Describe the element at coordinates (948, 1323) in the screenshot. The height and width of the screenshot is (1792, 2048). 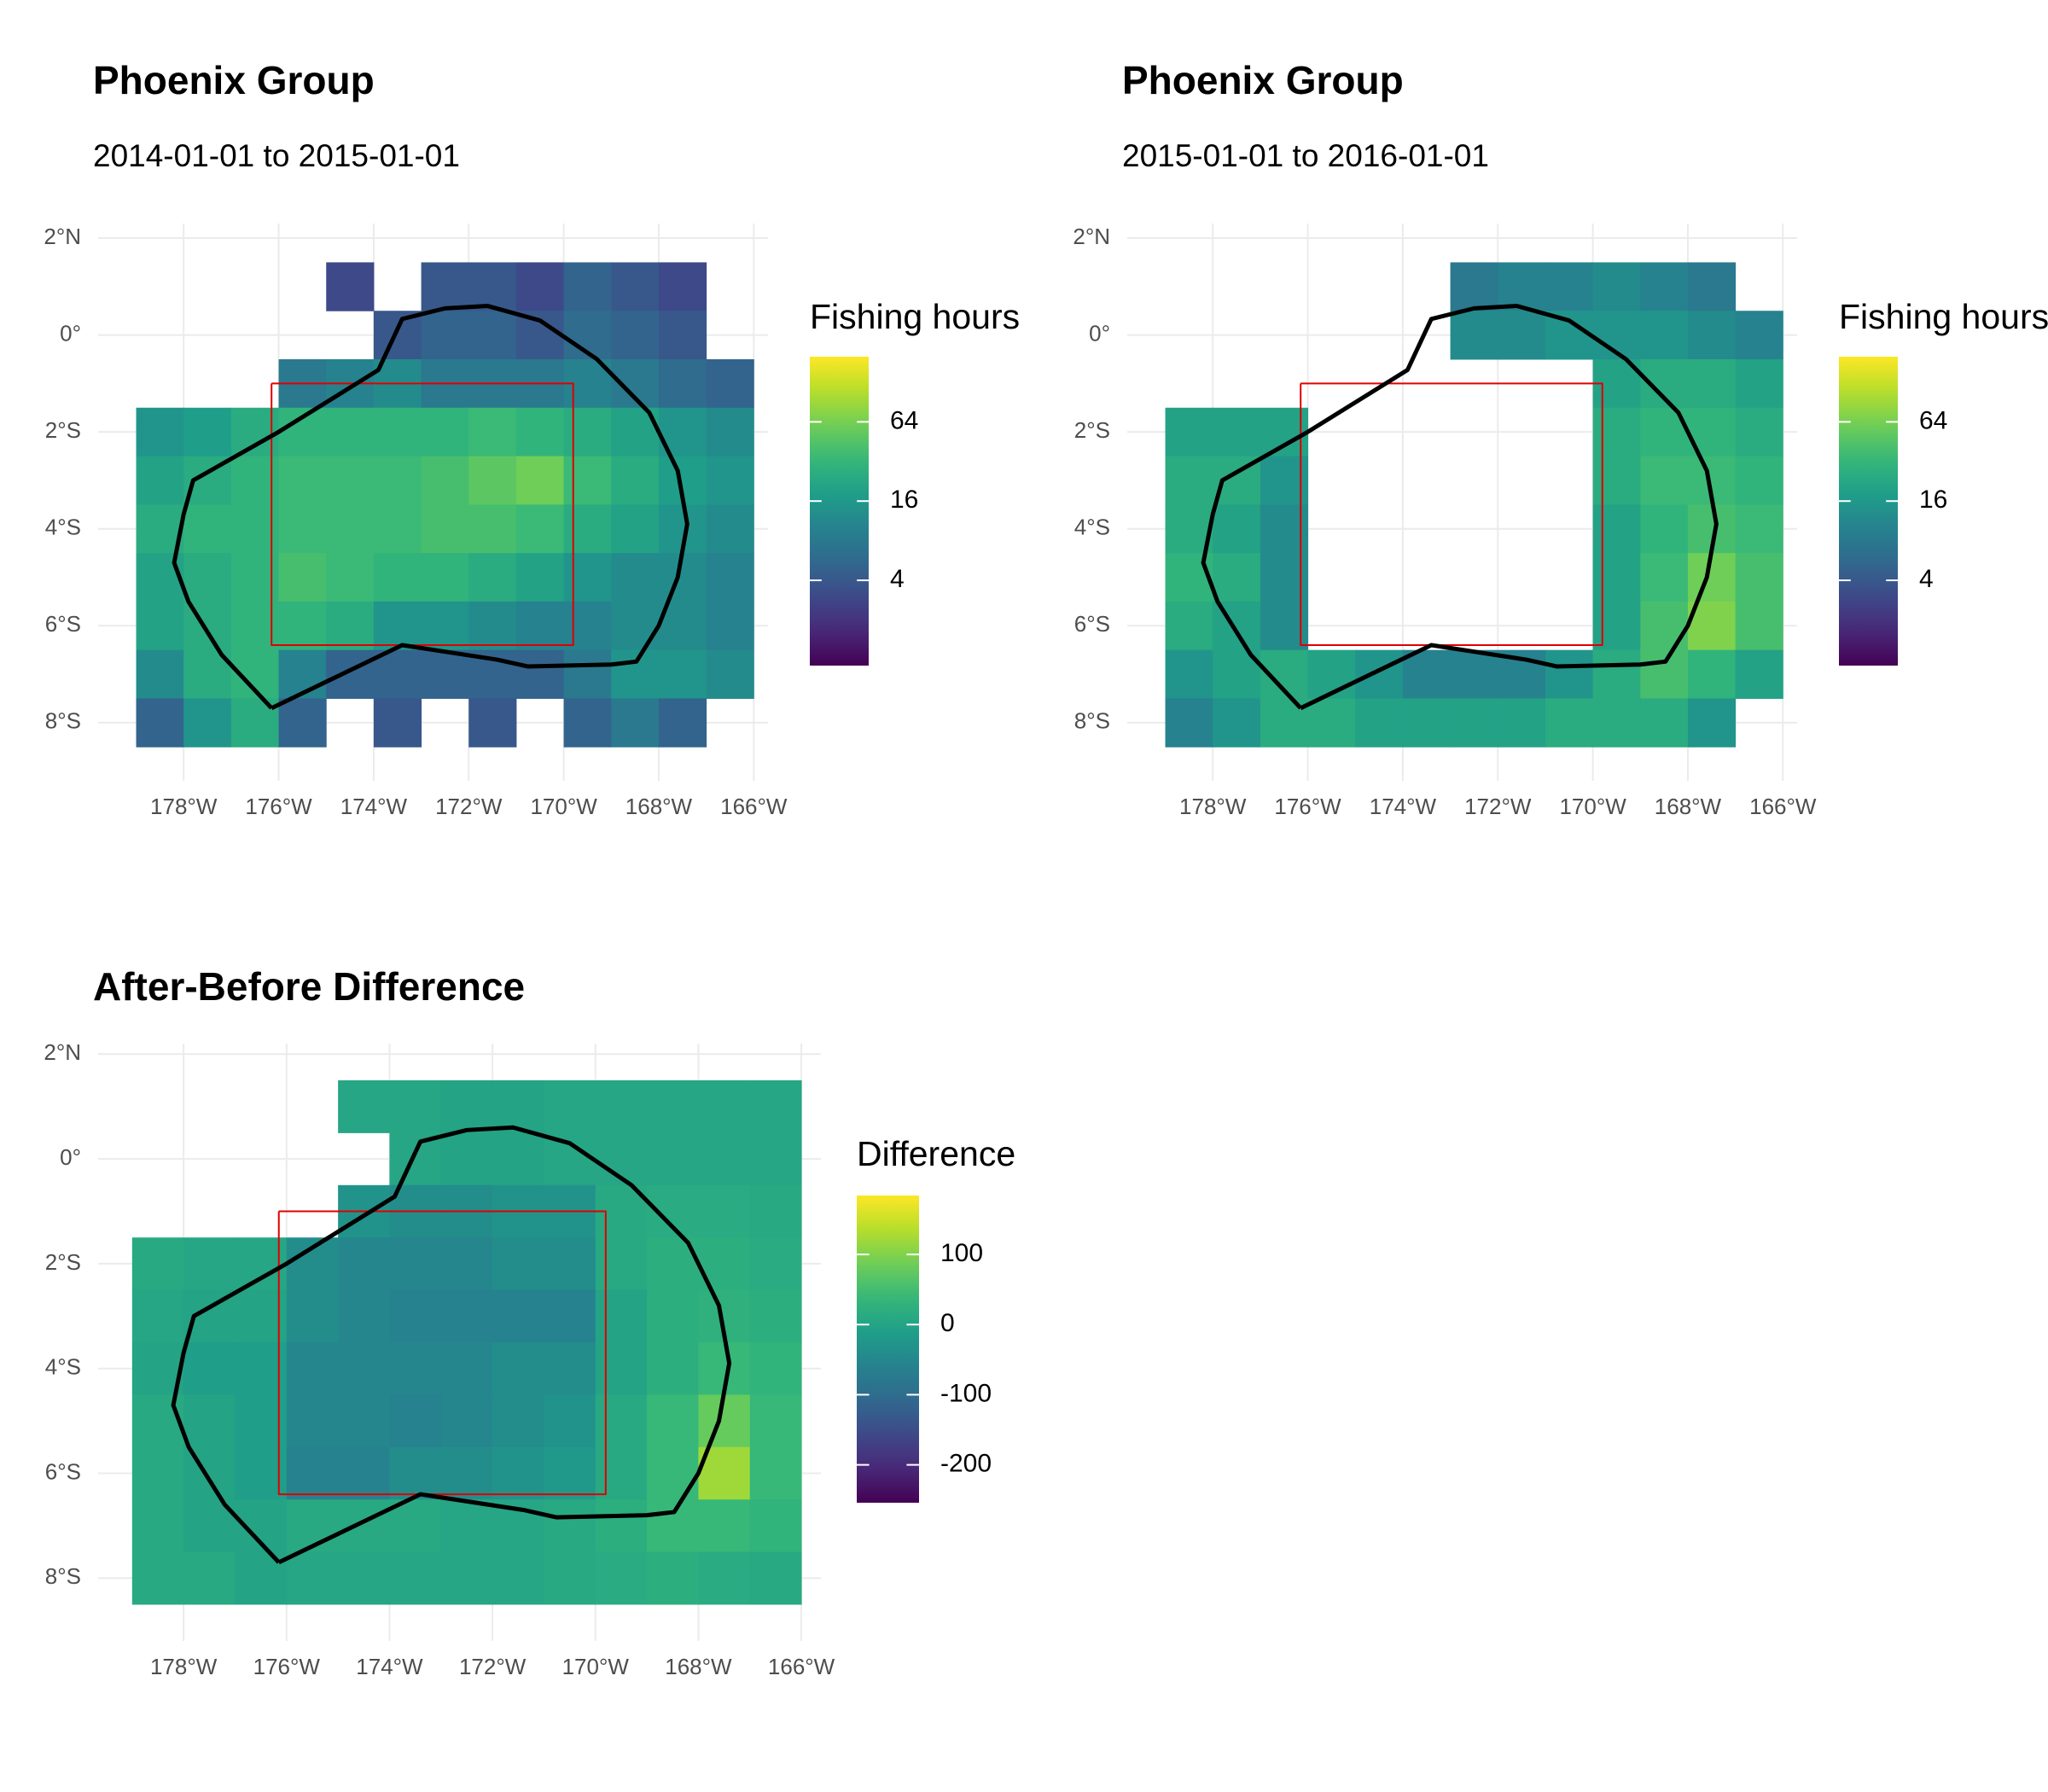
I see `legend-tick-label: 0` at that location.